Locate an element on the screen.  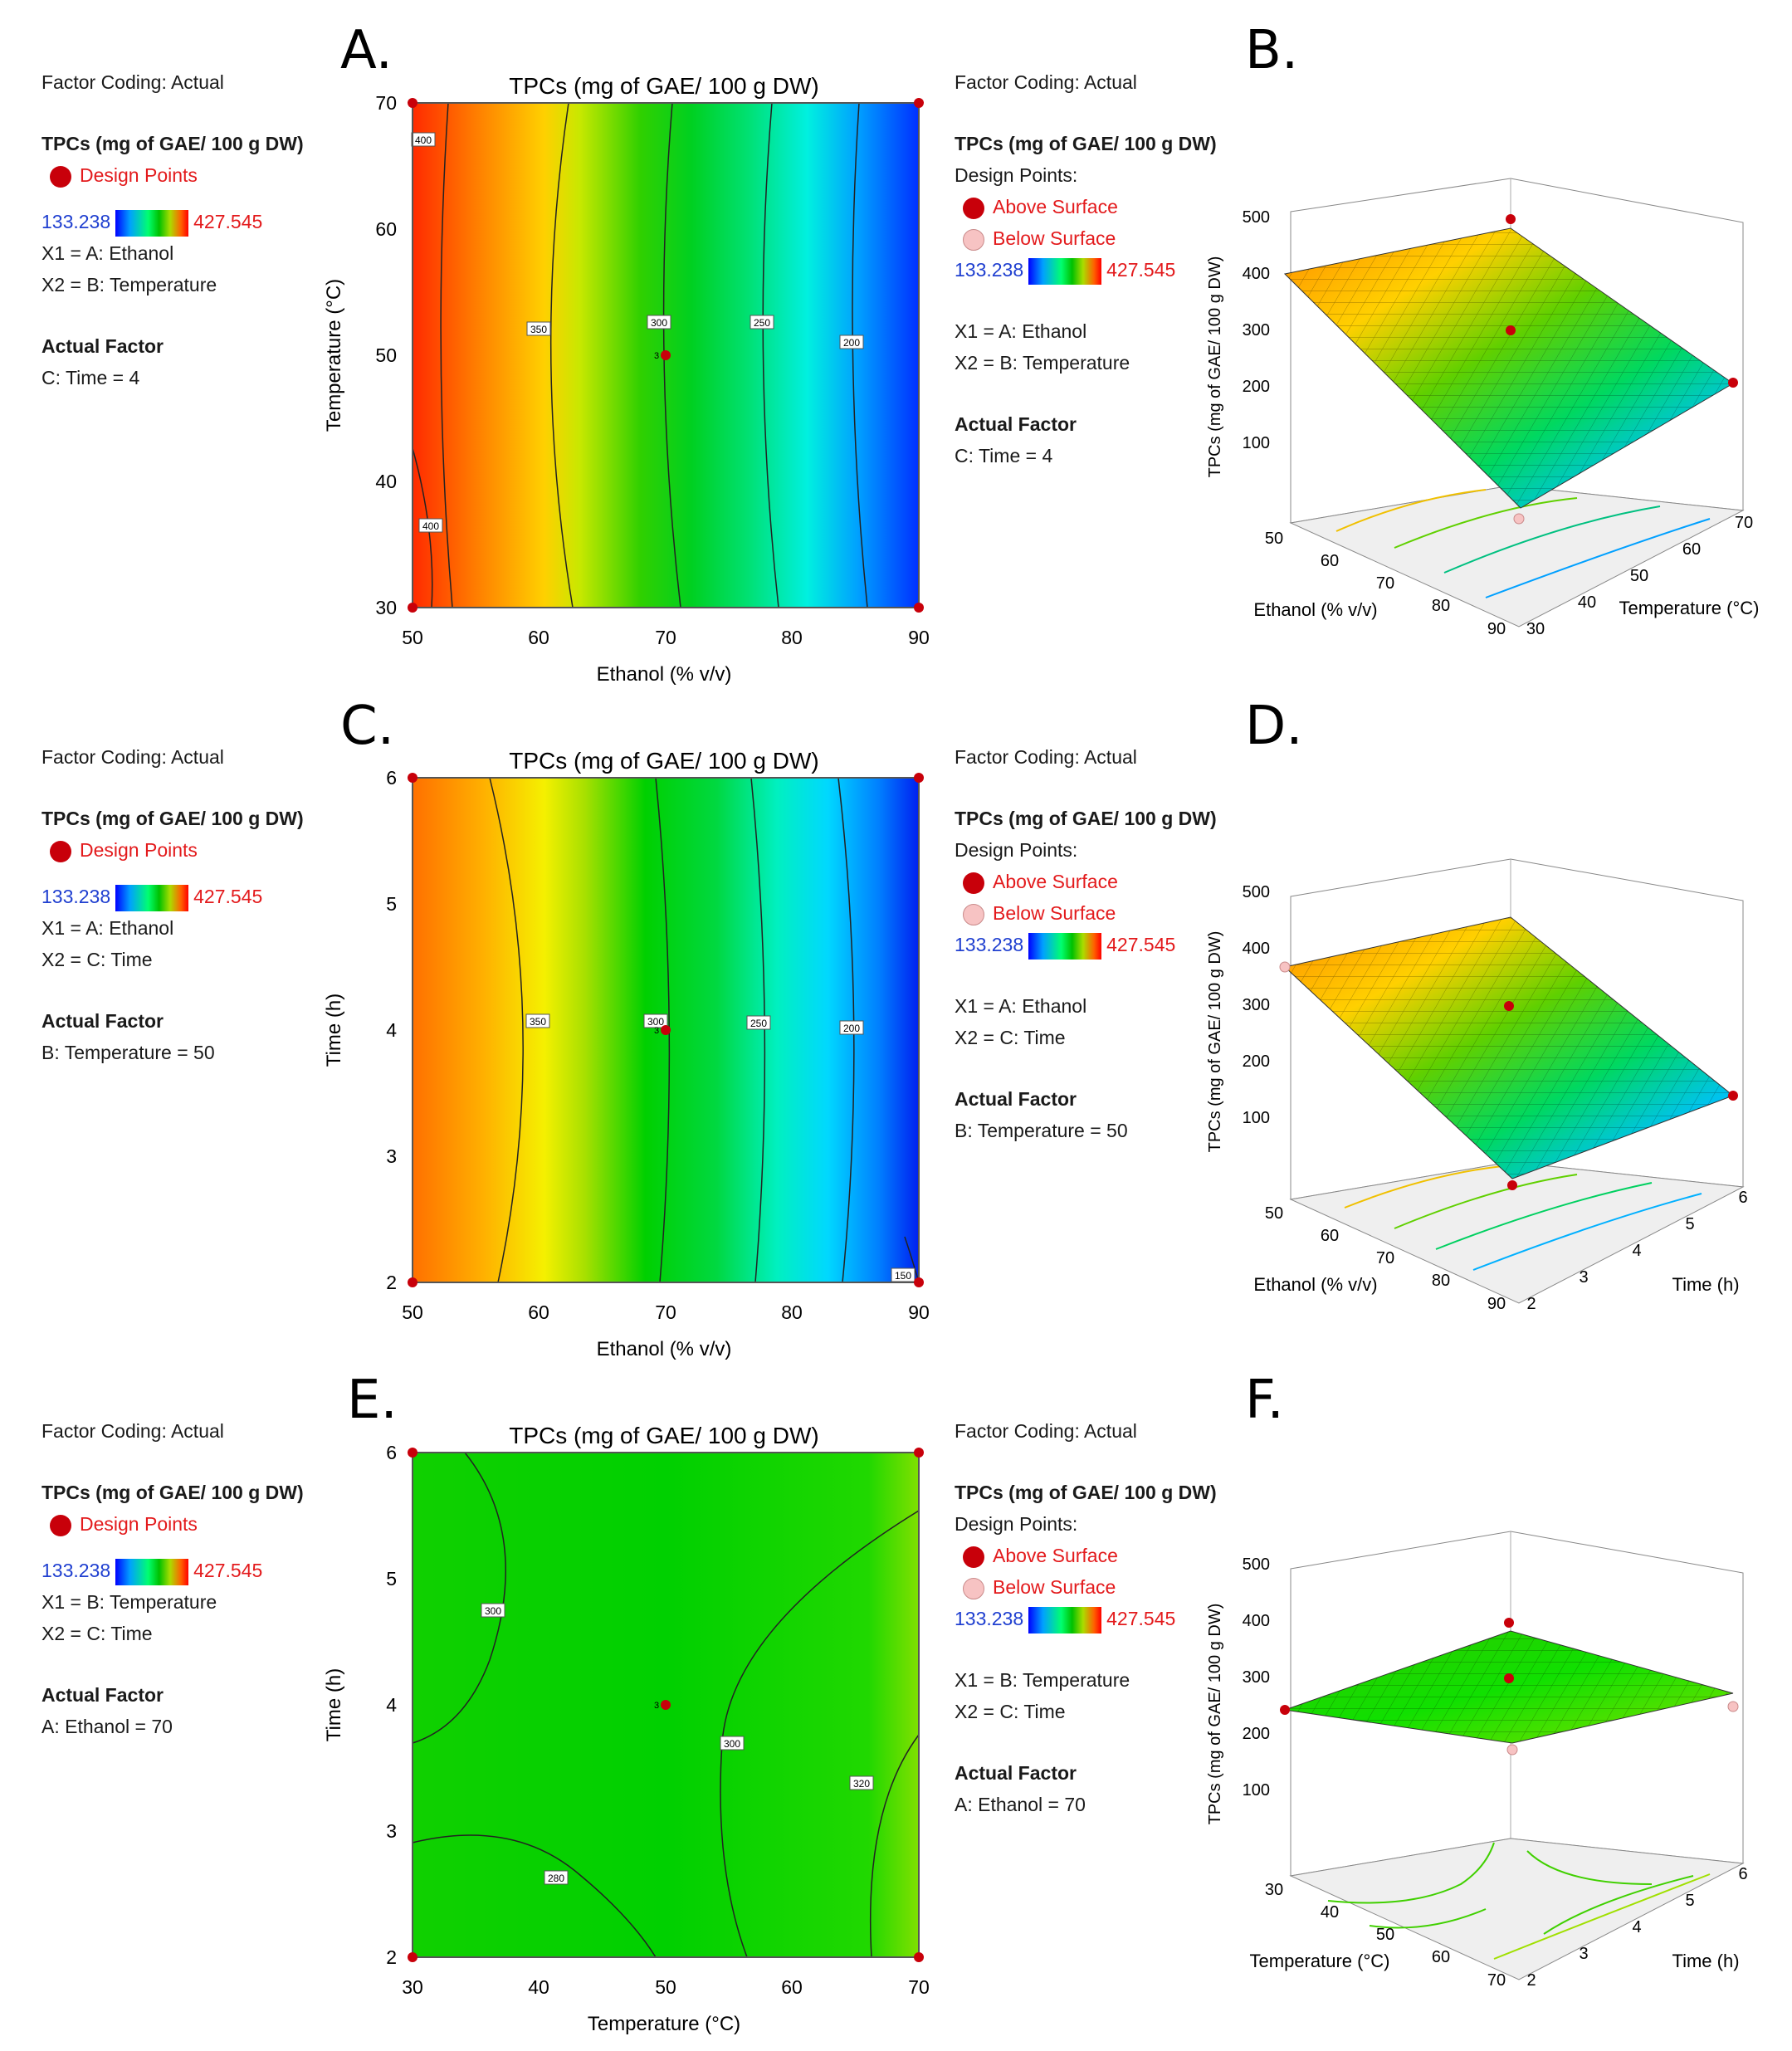
legend-response: TPCs (mg of GAE/ 100 g DW) is located at coordinates (1086, 818).